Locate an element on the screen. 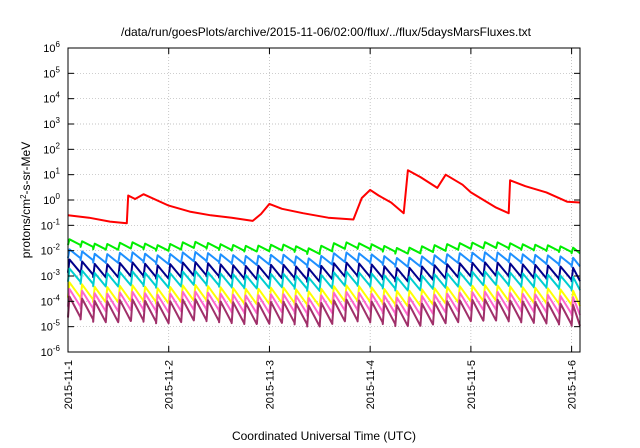  y-tick-label: 10⁻⁴ is located at coordinates (51, 300).